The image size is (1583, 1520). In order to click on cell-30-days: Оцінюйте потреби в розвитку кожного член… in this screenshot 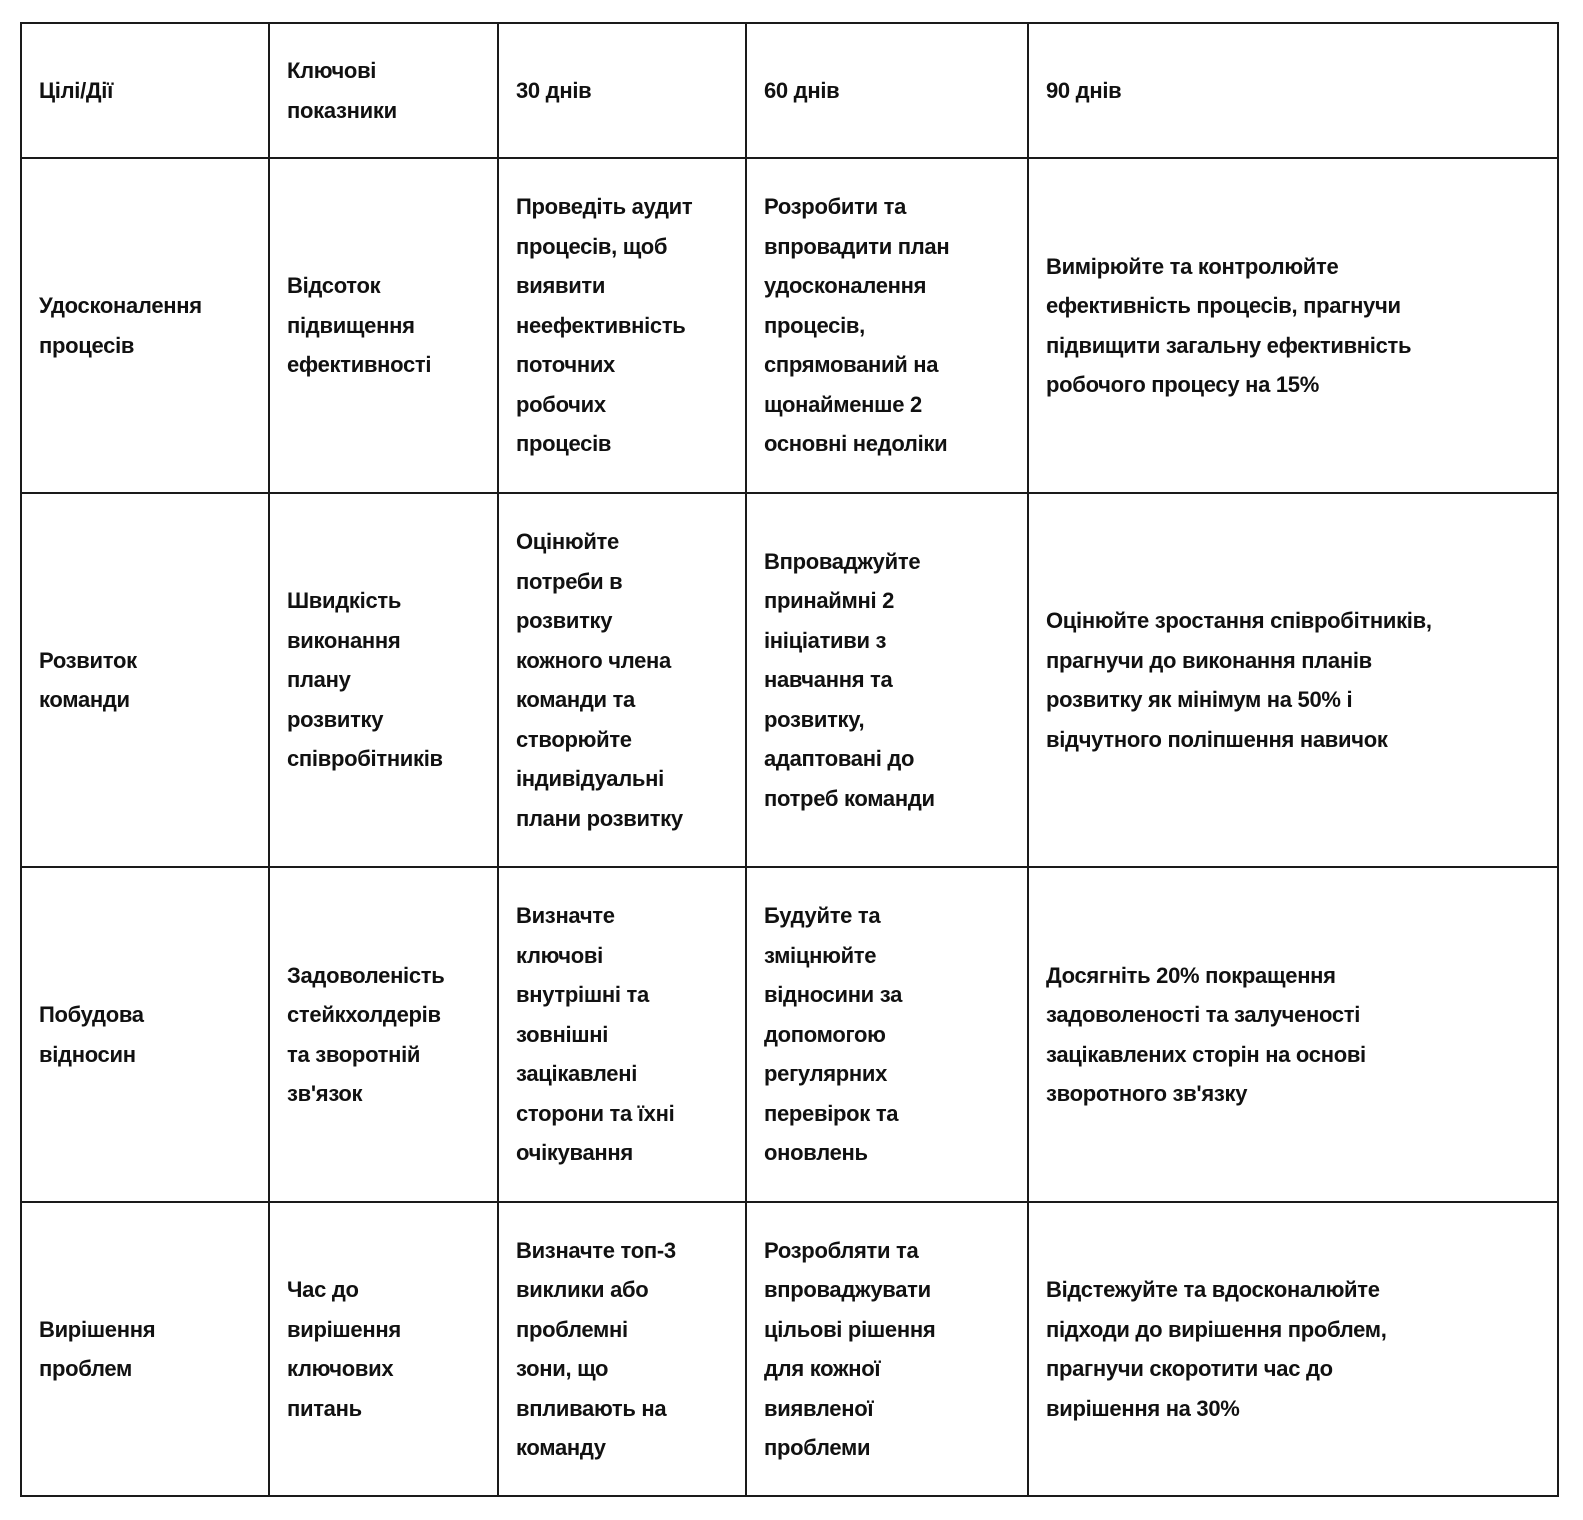, I will do `click(622, 680)`.